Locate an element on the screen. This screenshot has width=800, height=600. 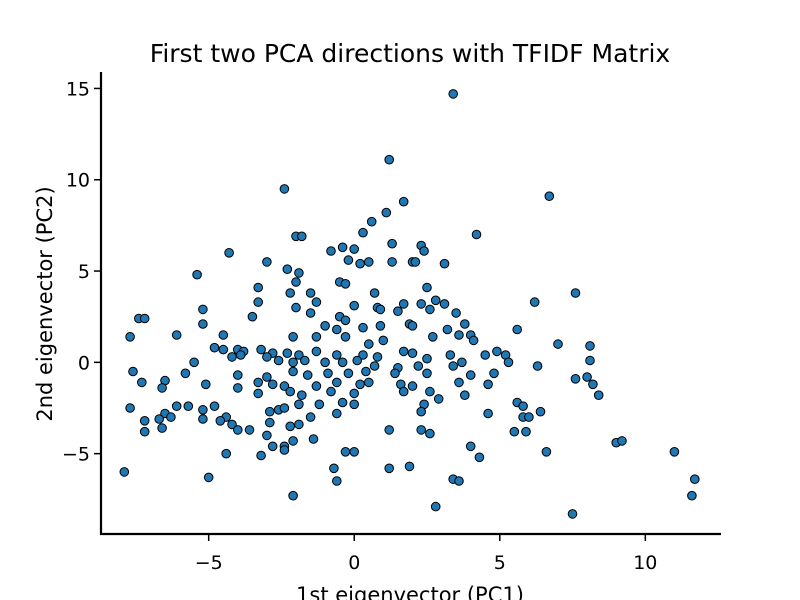
x-axis-label: 1st eigenvector (PC1) is located at coordinates (410, 591).